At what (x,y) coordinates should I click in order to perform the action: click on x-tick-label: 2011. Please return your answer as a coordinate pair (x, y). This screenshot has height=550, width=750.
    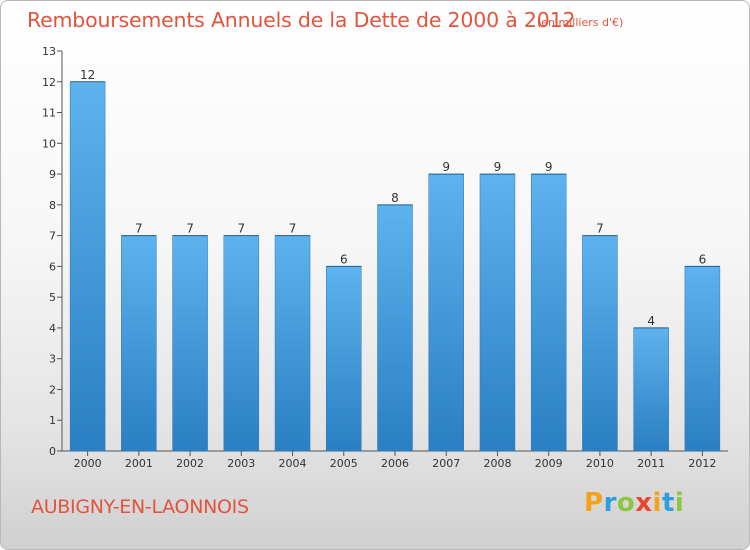
    Looking at the image, I should click on (651, 463).